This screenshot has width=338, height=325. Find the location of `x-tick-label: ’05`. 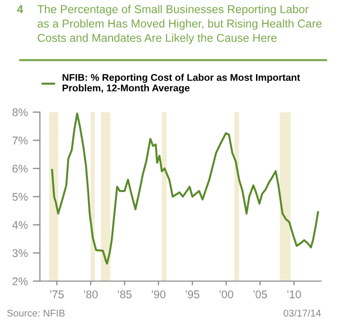

x-tick-label: ’05 is located at coordinates (260, 294).